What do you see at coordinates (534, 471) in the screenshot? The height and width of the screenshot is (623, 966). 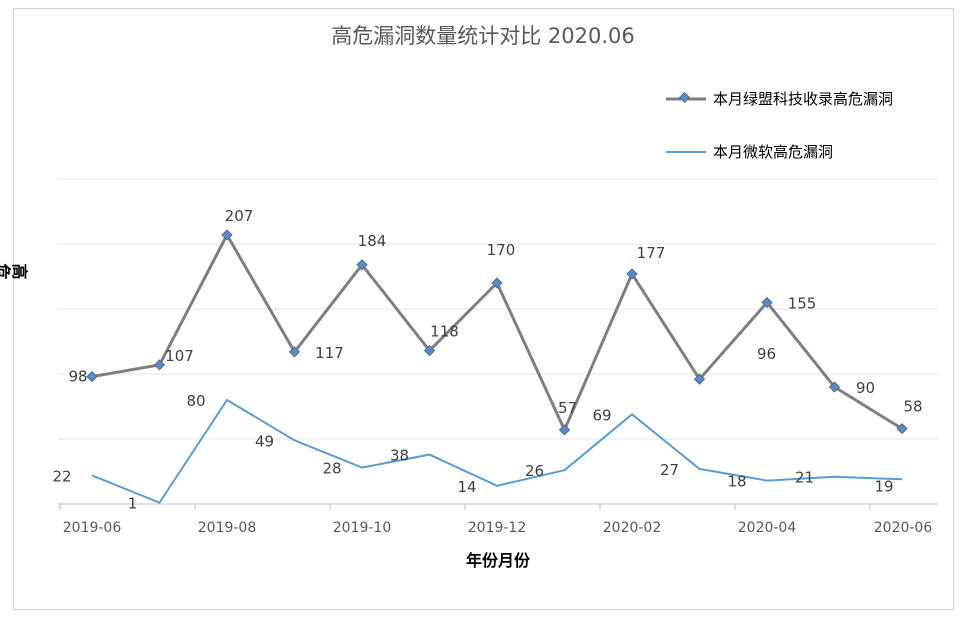 I see `data-label: 26` at bounding box center [534, 471].